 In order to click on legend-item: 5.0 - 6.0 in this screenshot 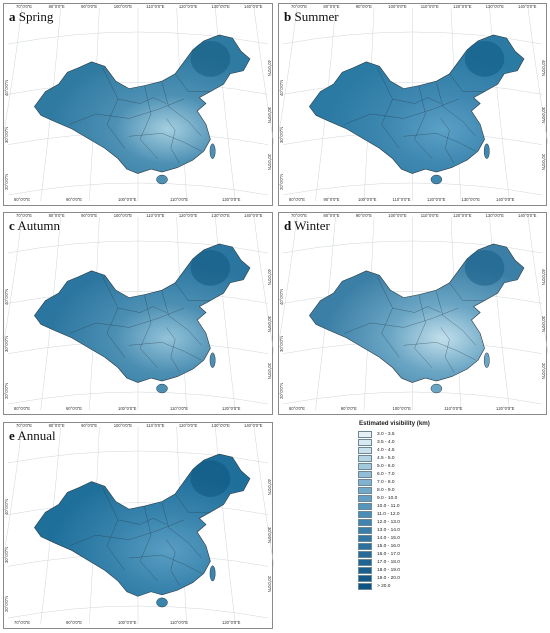, I will do `click(407, 467)`.